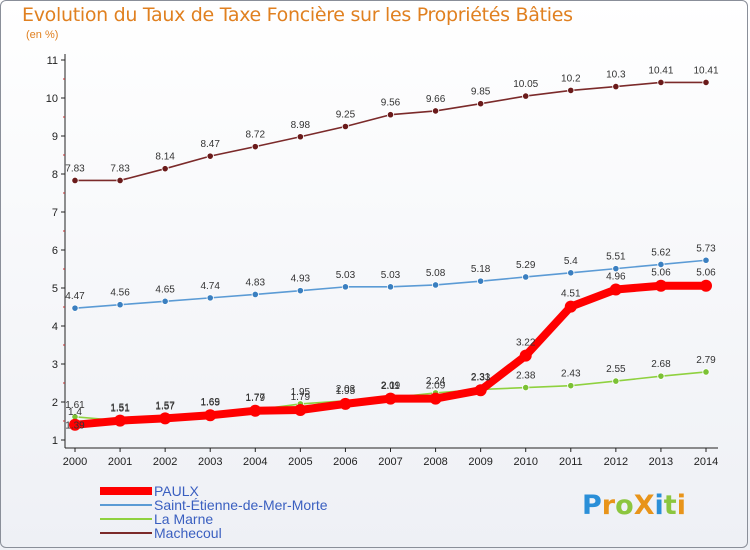 This screenshot has width=750, height=550. Describe the element at coordinates (571, 78) in the screenshot. I see `data-label: 10.2` at that location.